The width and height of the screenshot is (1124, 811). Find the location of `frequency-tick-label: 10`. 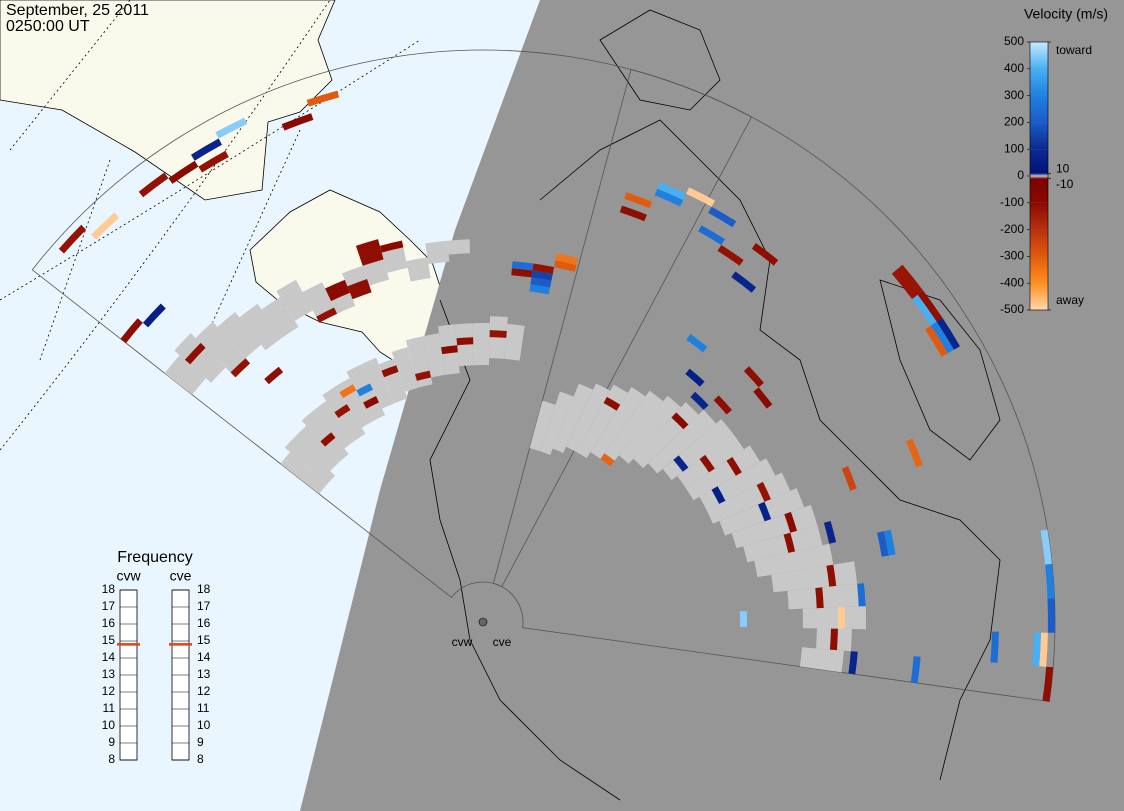

frequency-tick-label: 10 is located at coordinates (109, 725).